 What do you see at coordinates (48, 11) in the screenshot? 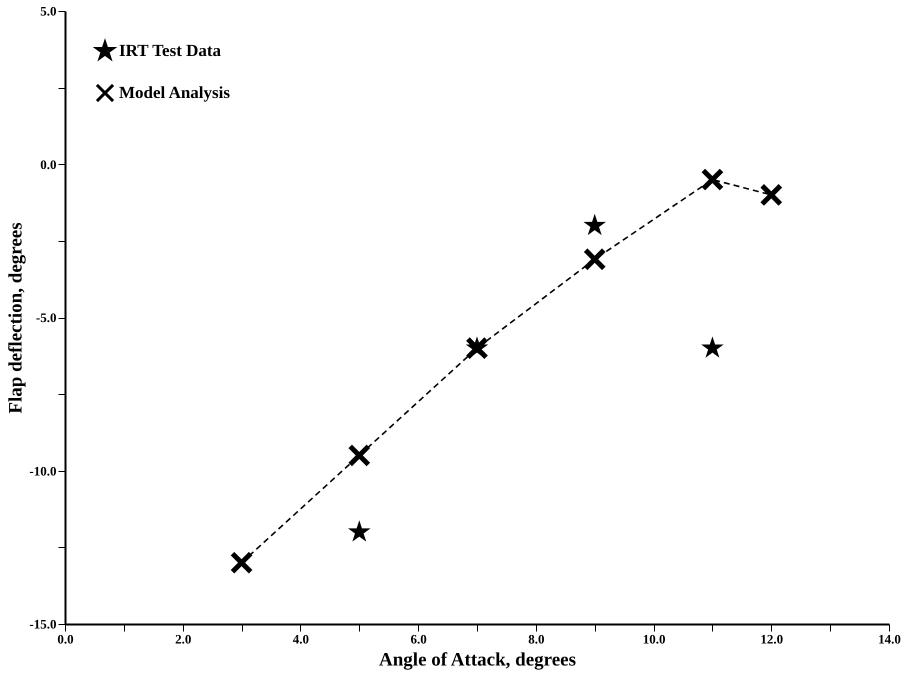
I see `y-tick-label: 5.0` at bounding box center [48, 11].